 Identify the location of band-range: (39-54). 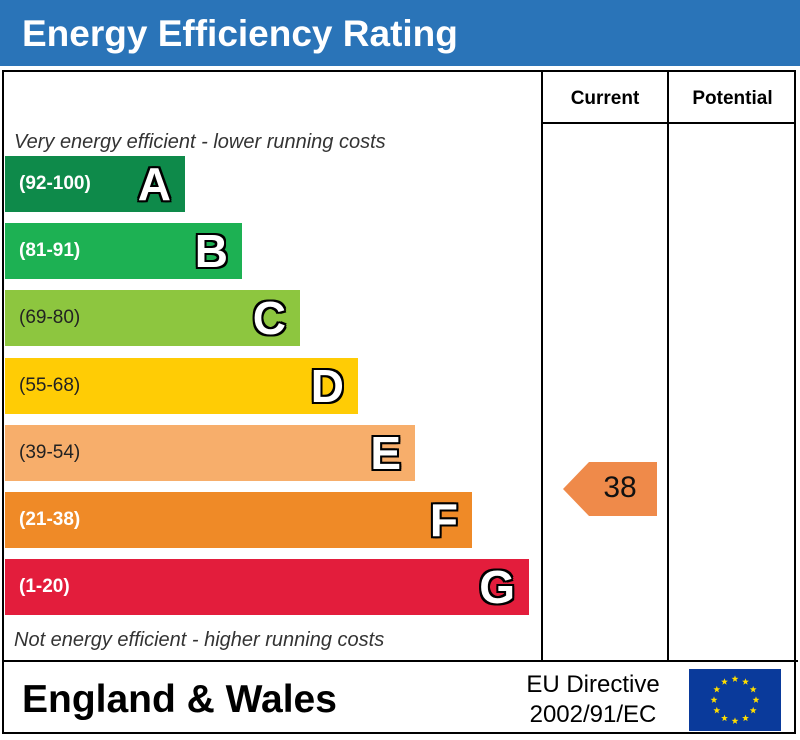
(50, 452).